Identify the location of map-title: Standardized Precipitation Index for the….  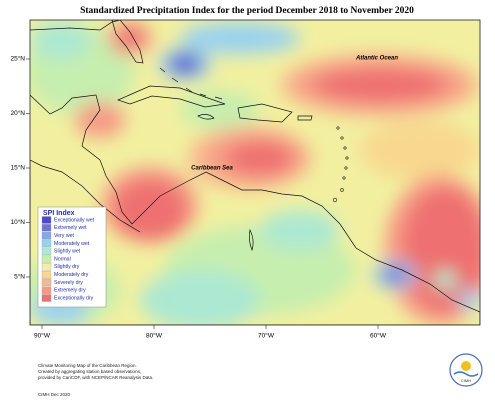
(247, 11).